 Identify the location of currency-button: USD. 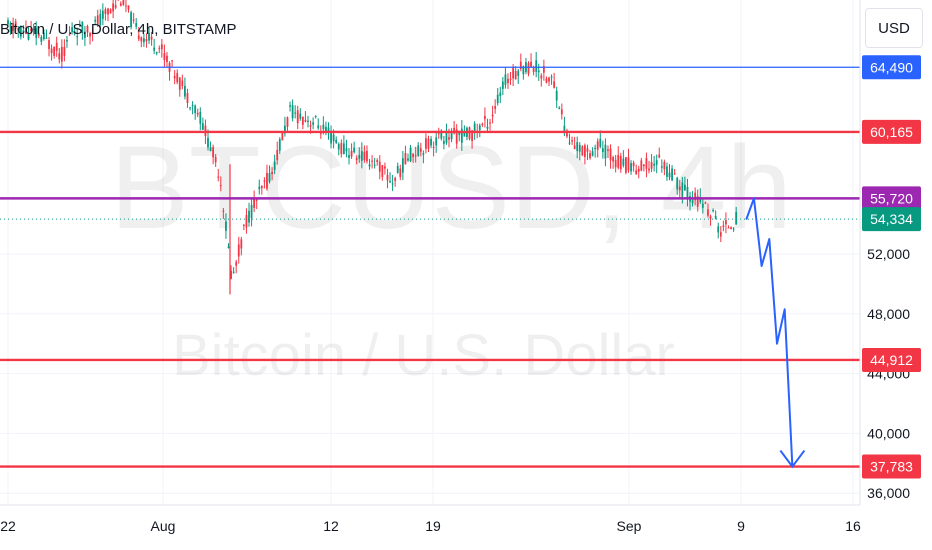
(894, 28).